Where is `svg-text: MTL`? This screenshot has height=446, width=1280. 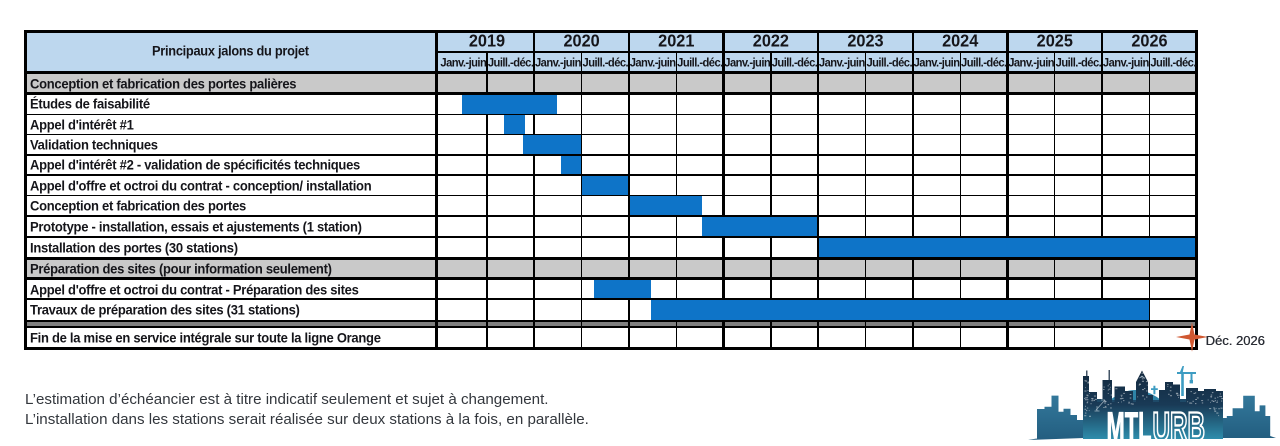
svg-text: MTL is located at coordinates (1129, 425).